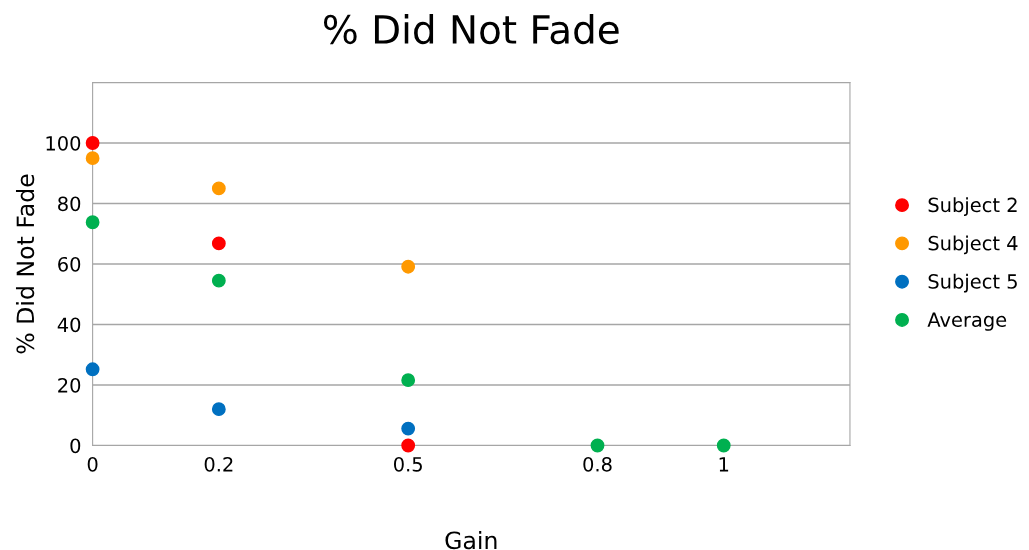  Describe the element at coordinates (597, 464) in the screenshot. I see `x-tick-label: 0.8` at that location.